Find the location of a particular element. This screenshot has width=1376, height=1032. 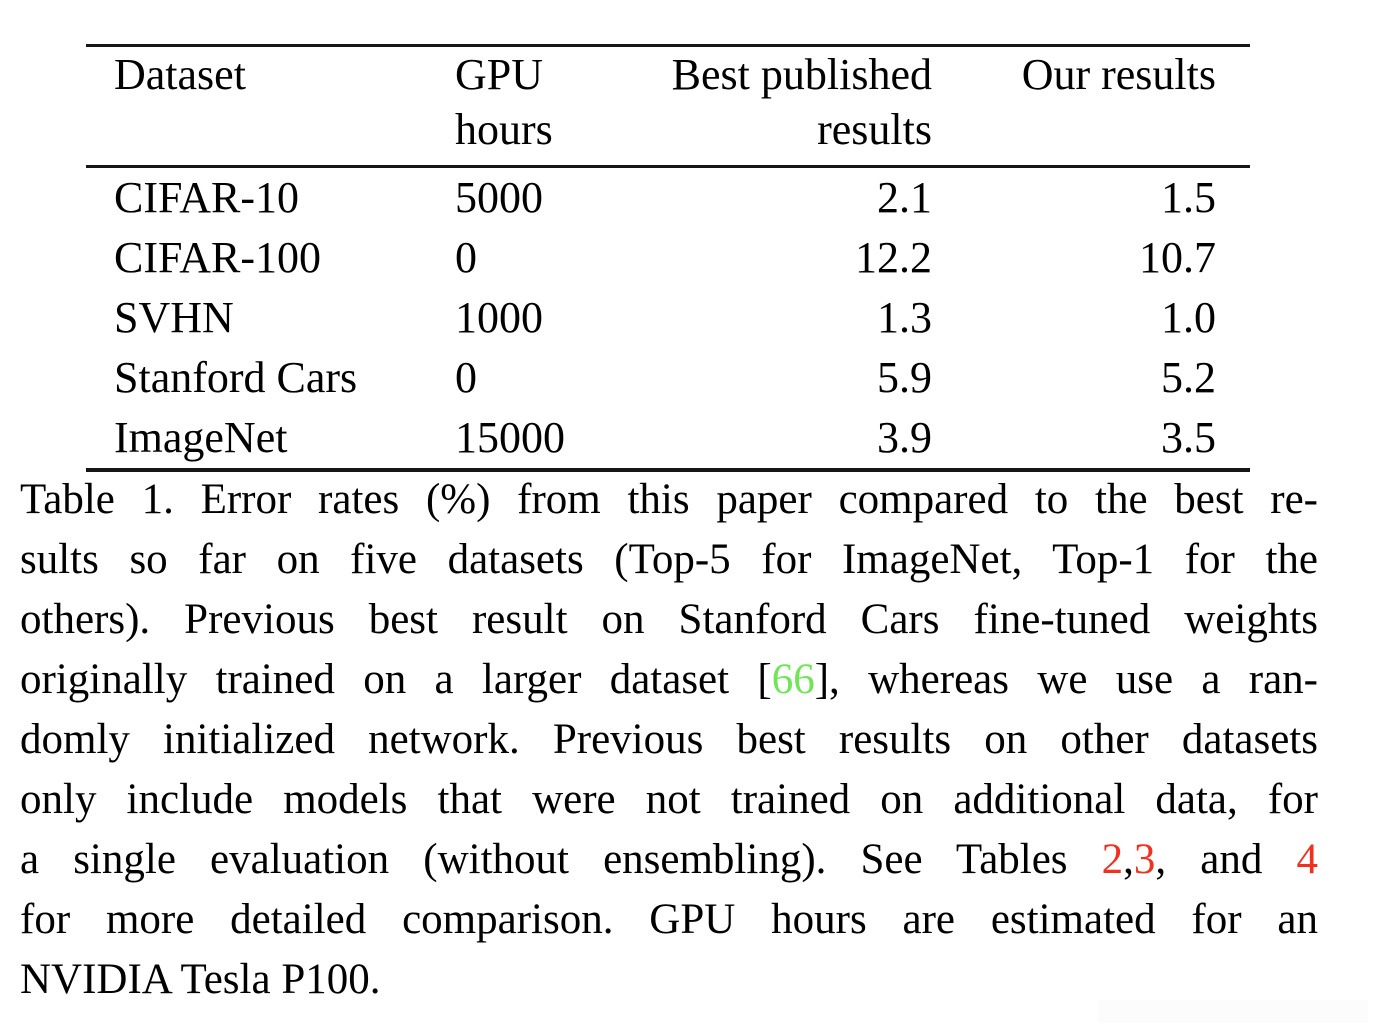

cell-gpu-hours: 15000 is located at coordinates (510, 437).